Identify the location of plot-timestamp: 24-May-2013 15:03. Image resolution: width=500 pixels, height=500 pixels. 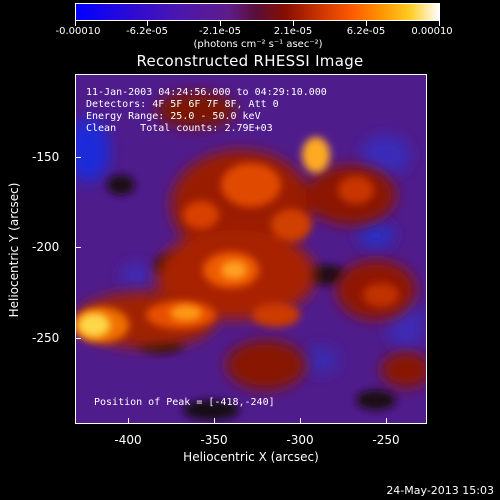
(440, 490).